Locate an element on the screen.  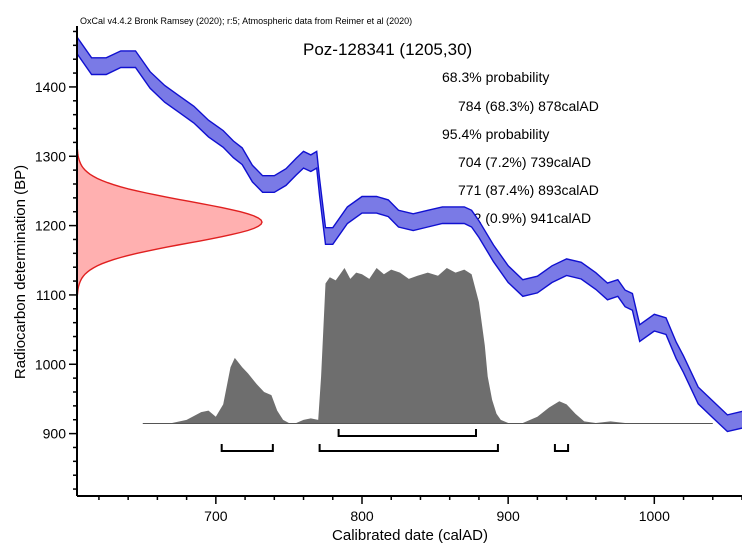
sigma1-range-1: 784 (68.3%) 878calAD is located at coordinates (528, 106).